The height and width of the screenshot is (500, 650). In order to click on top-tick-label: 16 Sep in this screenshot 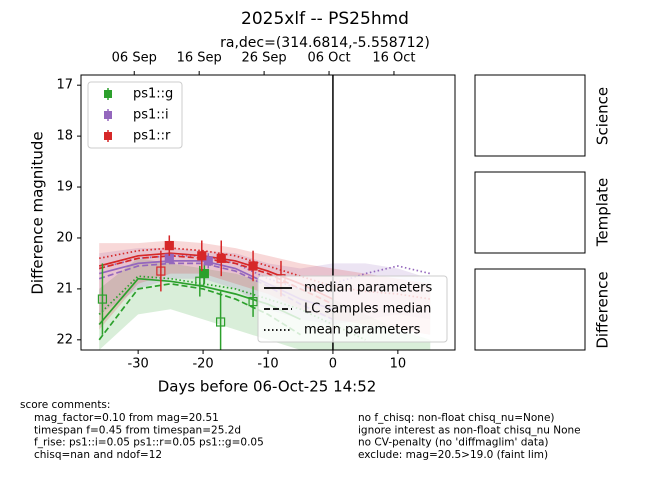, I will do `click(199, 58)`.